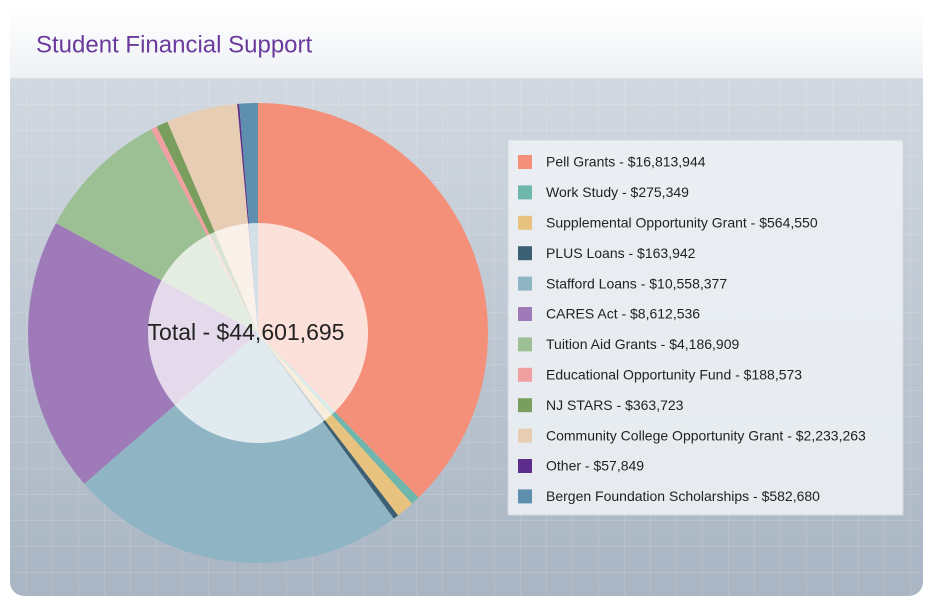  Describe the element at coordinates (621, 253) in the screenshot. I see `legend-label: PLUS Loans - $163,942` at that location.